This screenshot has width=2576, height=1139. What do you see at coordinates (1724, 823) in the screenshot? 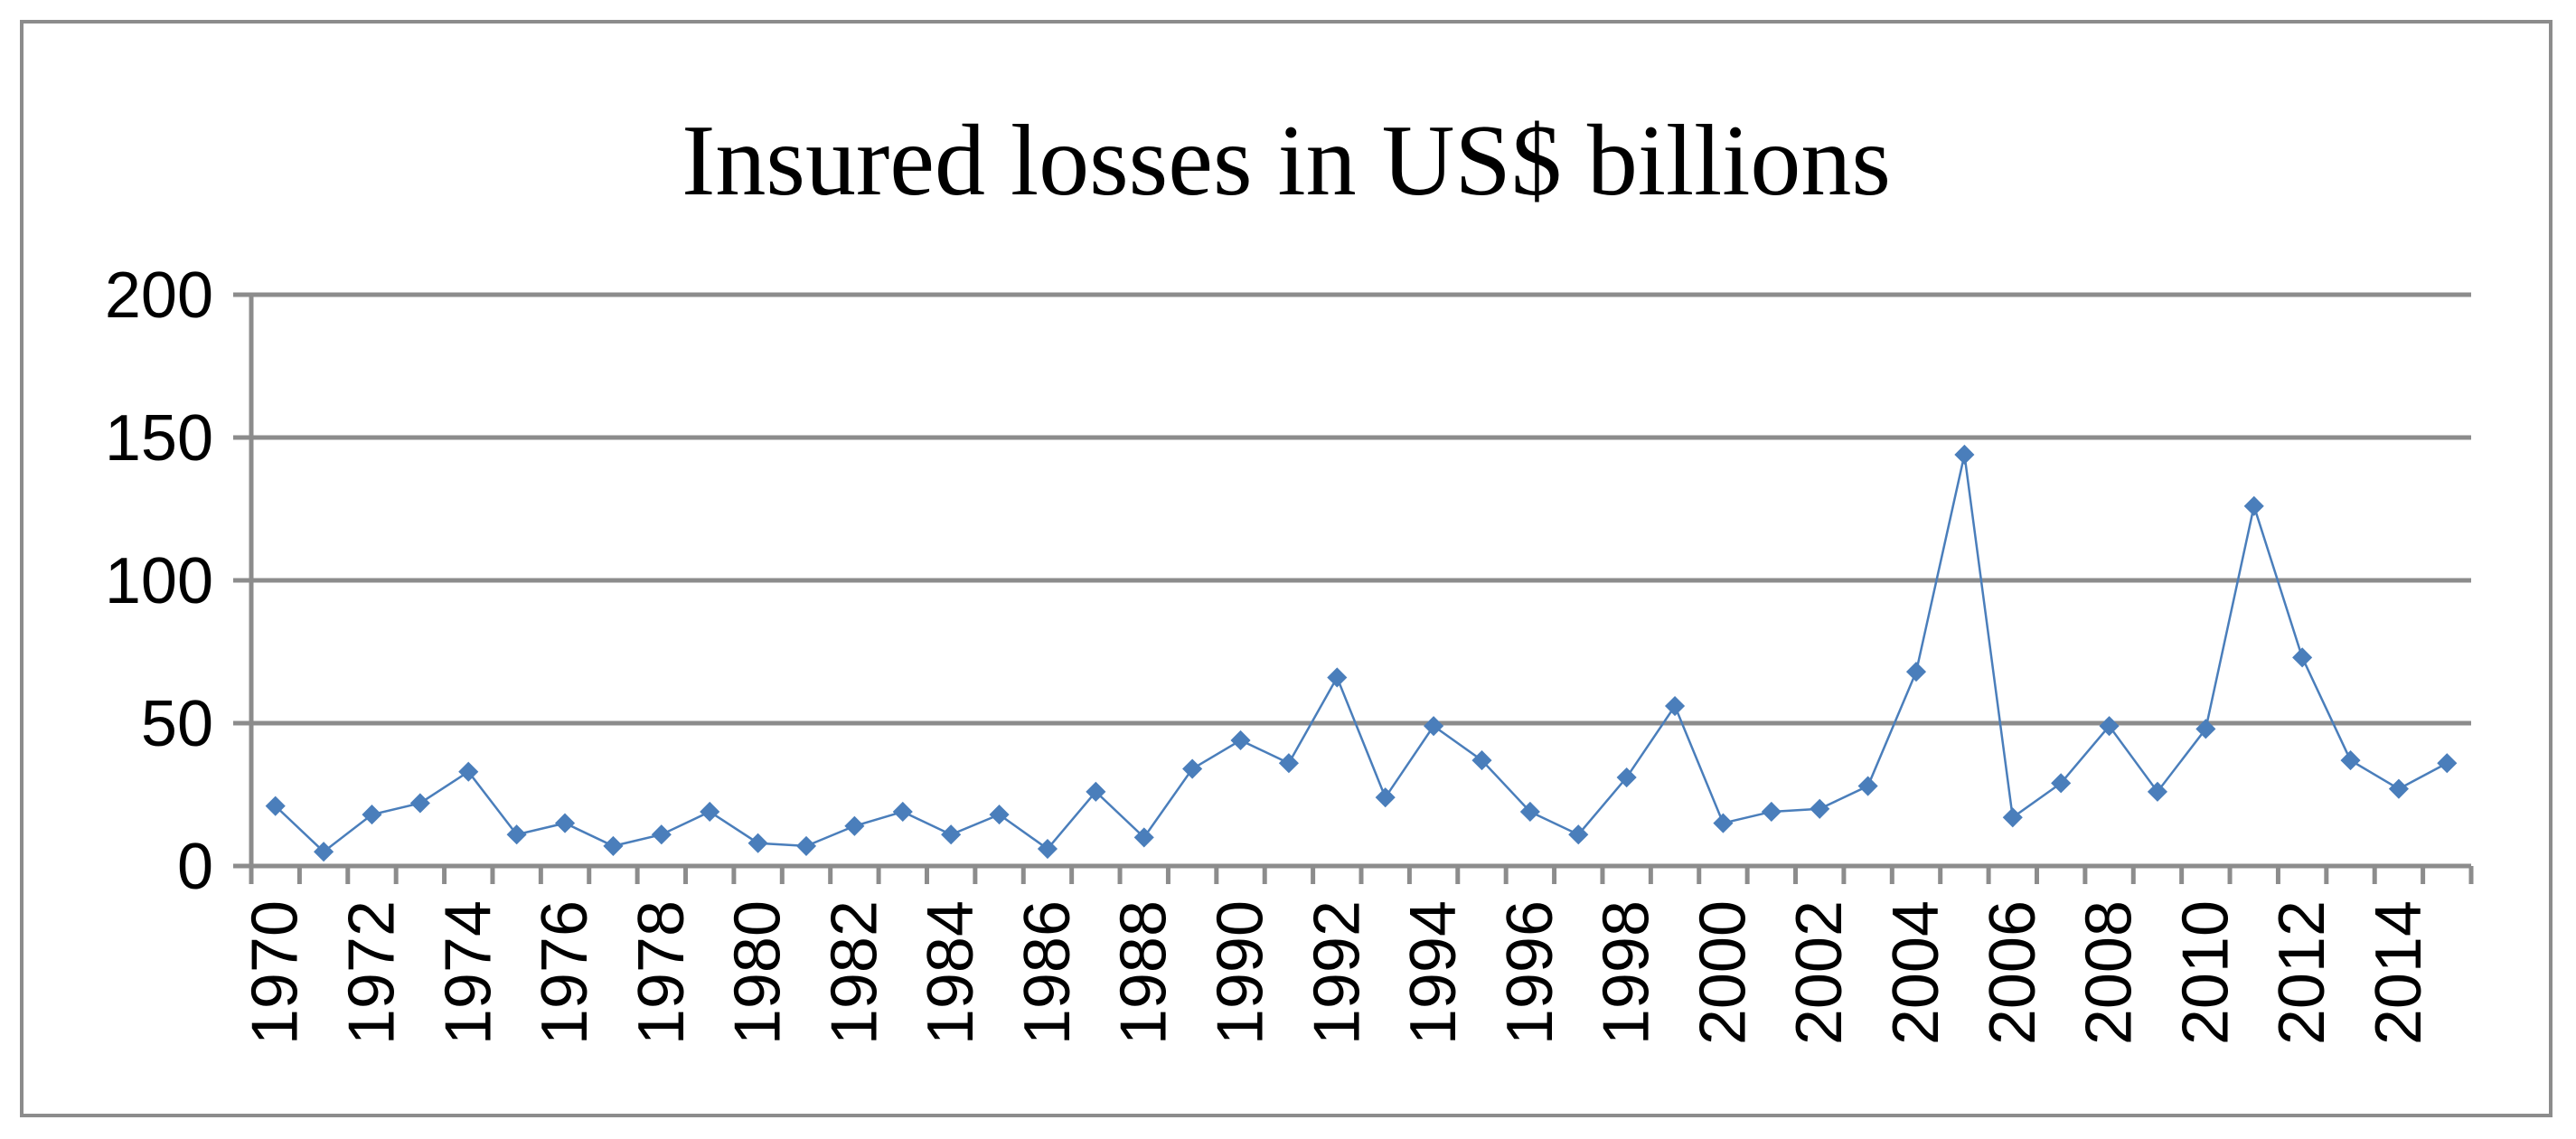
I see `data-point-2000` at bounding box center [1724, 823].